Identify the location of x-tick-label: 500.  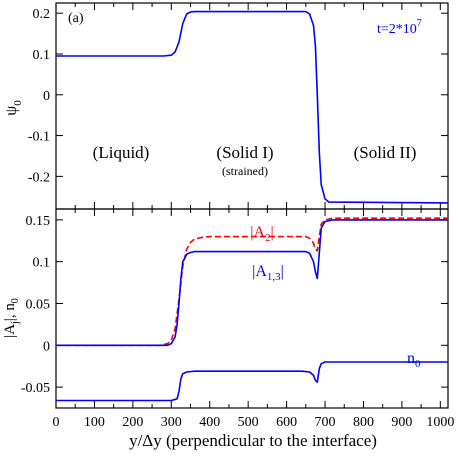
(248, 422).